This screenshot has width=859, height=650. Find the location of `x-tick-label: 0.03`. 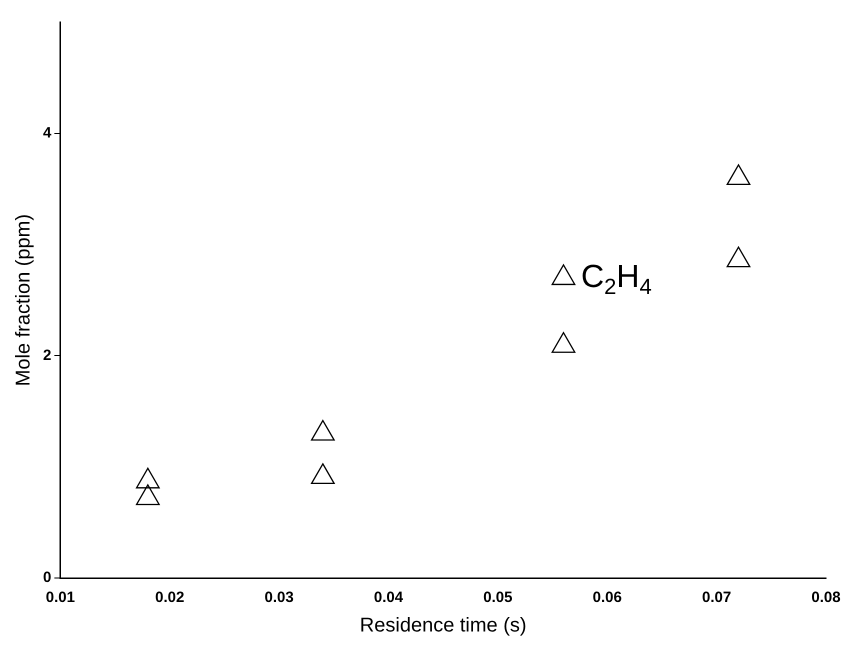

x-tick-label: 0.03 is located at coordinates (279, 597).